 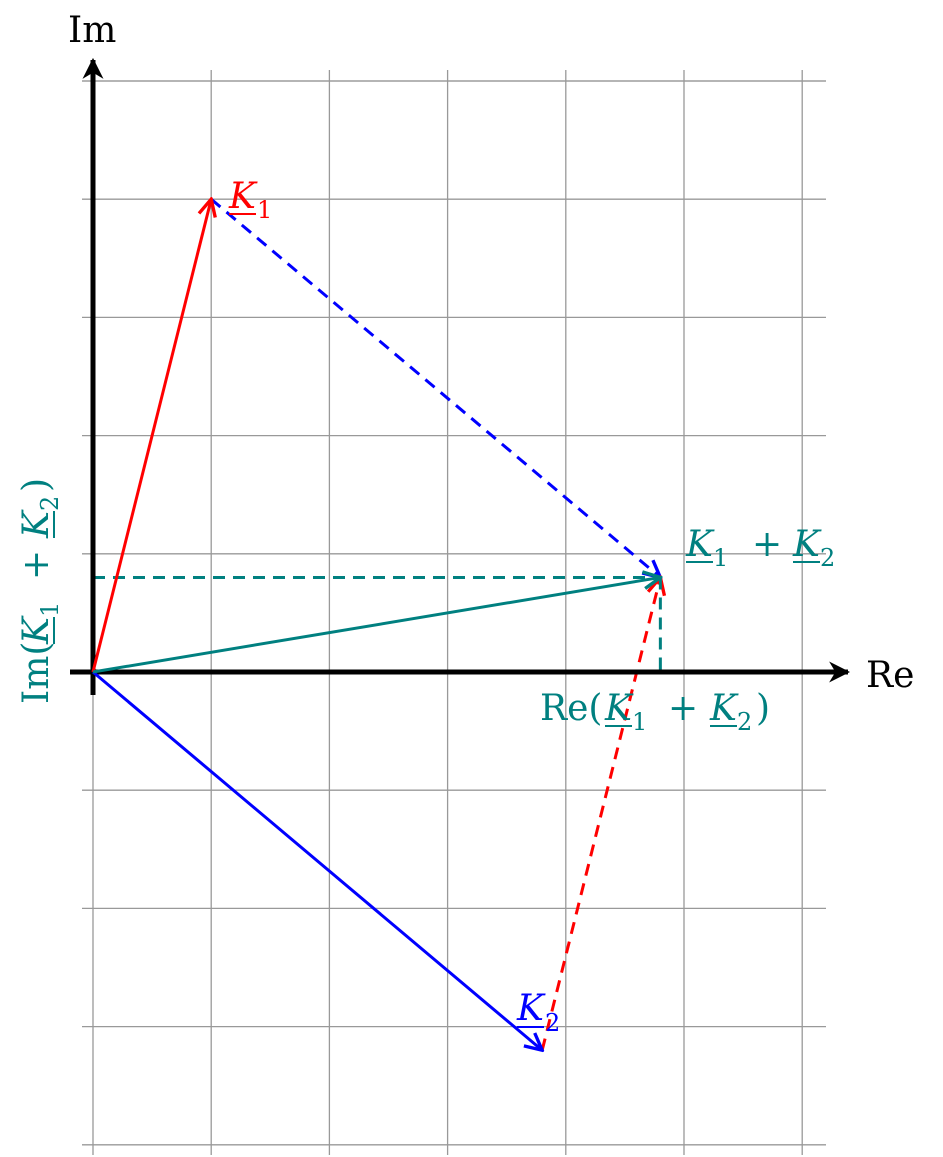 What do you see at coordinates (720, 558) in the screenshot?
I see `sum-label-k1-sub: 1` at bounding box center [720, 558].